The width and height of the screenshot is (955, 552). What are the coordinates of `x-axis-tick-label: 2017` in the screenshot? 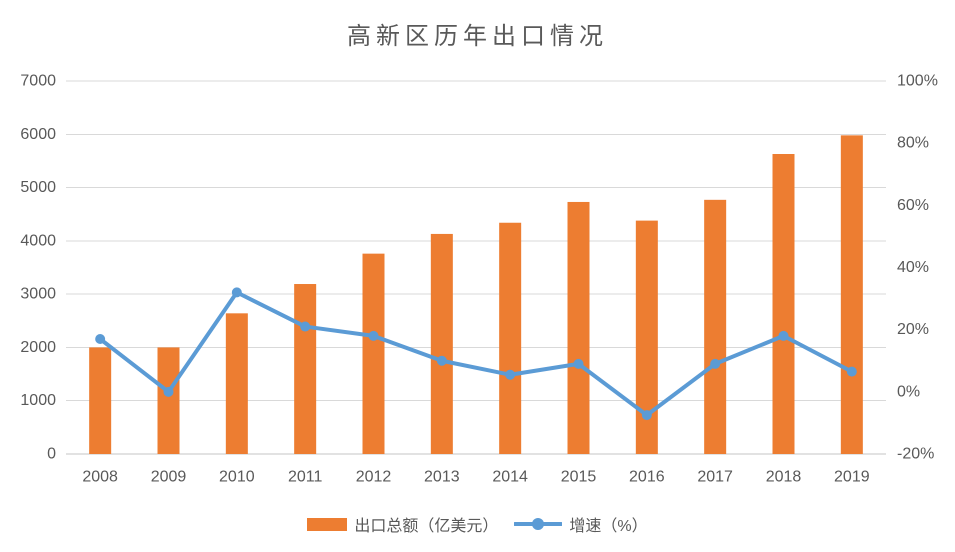 It's located at (715, 476).